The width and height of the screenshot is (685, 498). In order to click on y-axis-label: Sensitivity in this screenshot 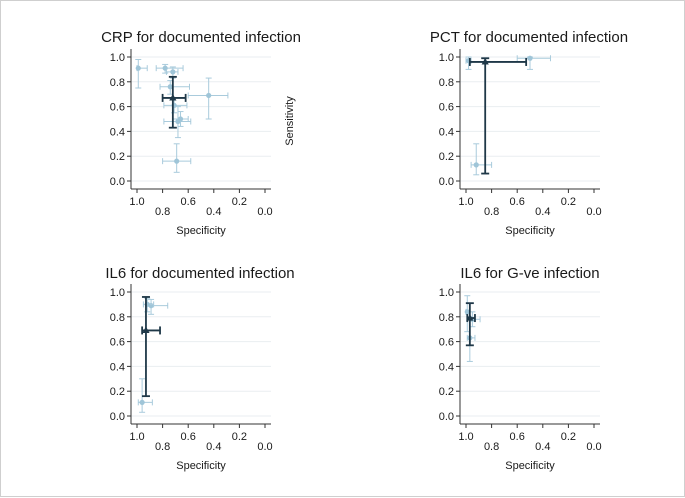, I will do `click(290, 121)`.